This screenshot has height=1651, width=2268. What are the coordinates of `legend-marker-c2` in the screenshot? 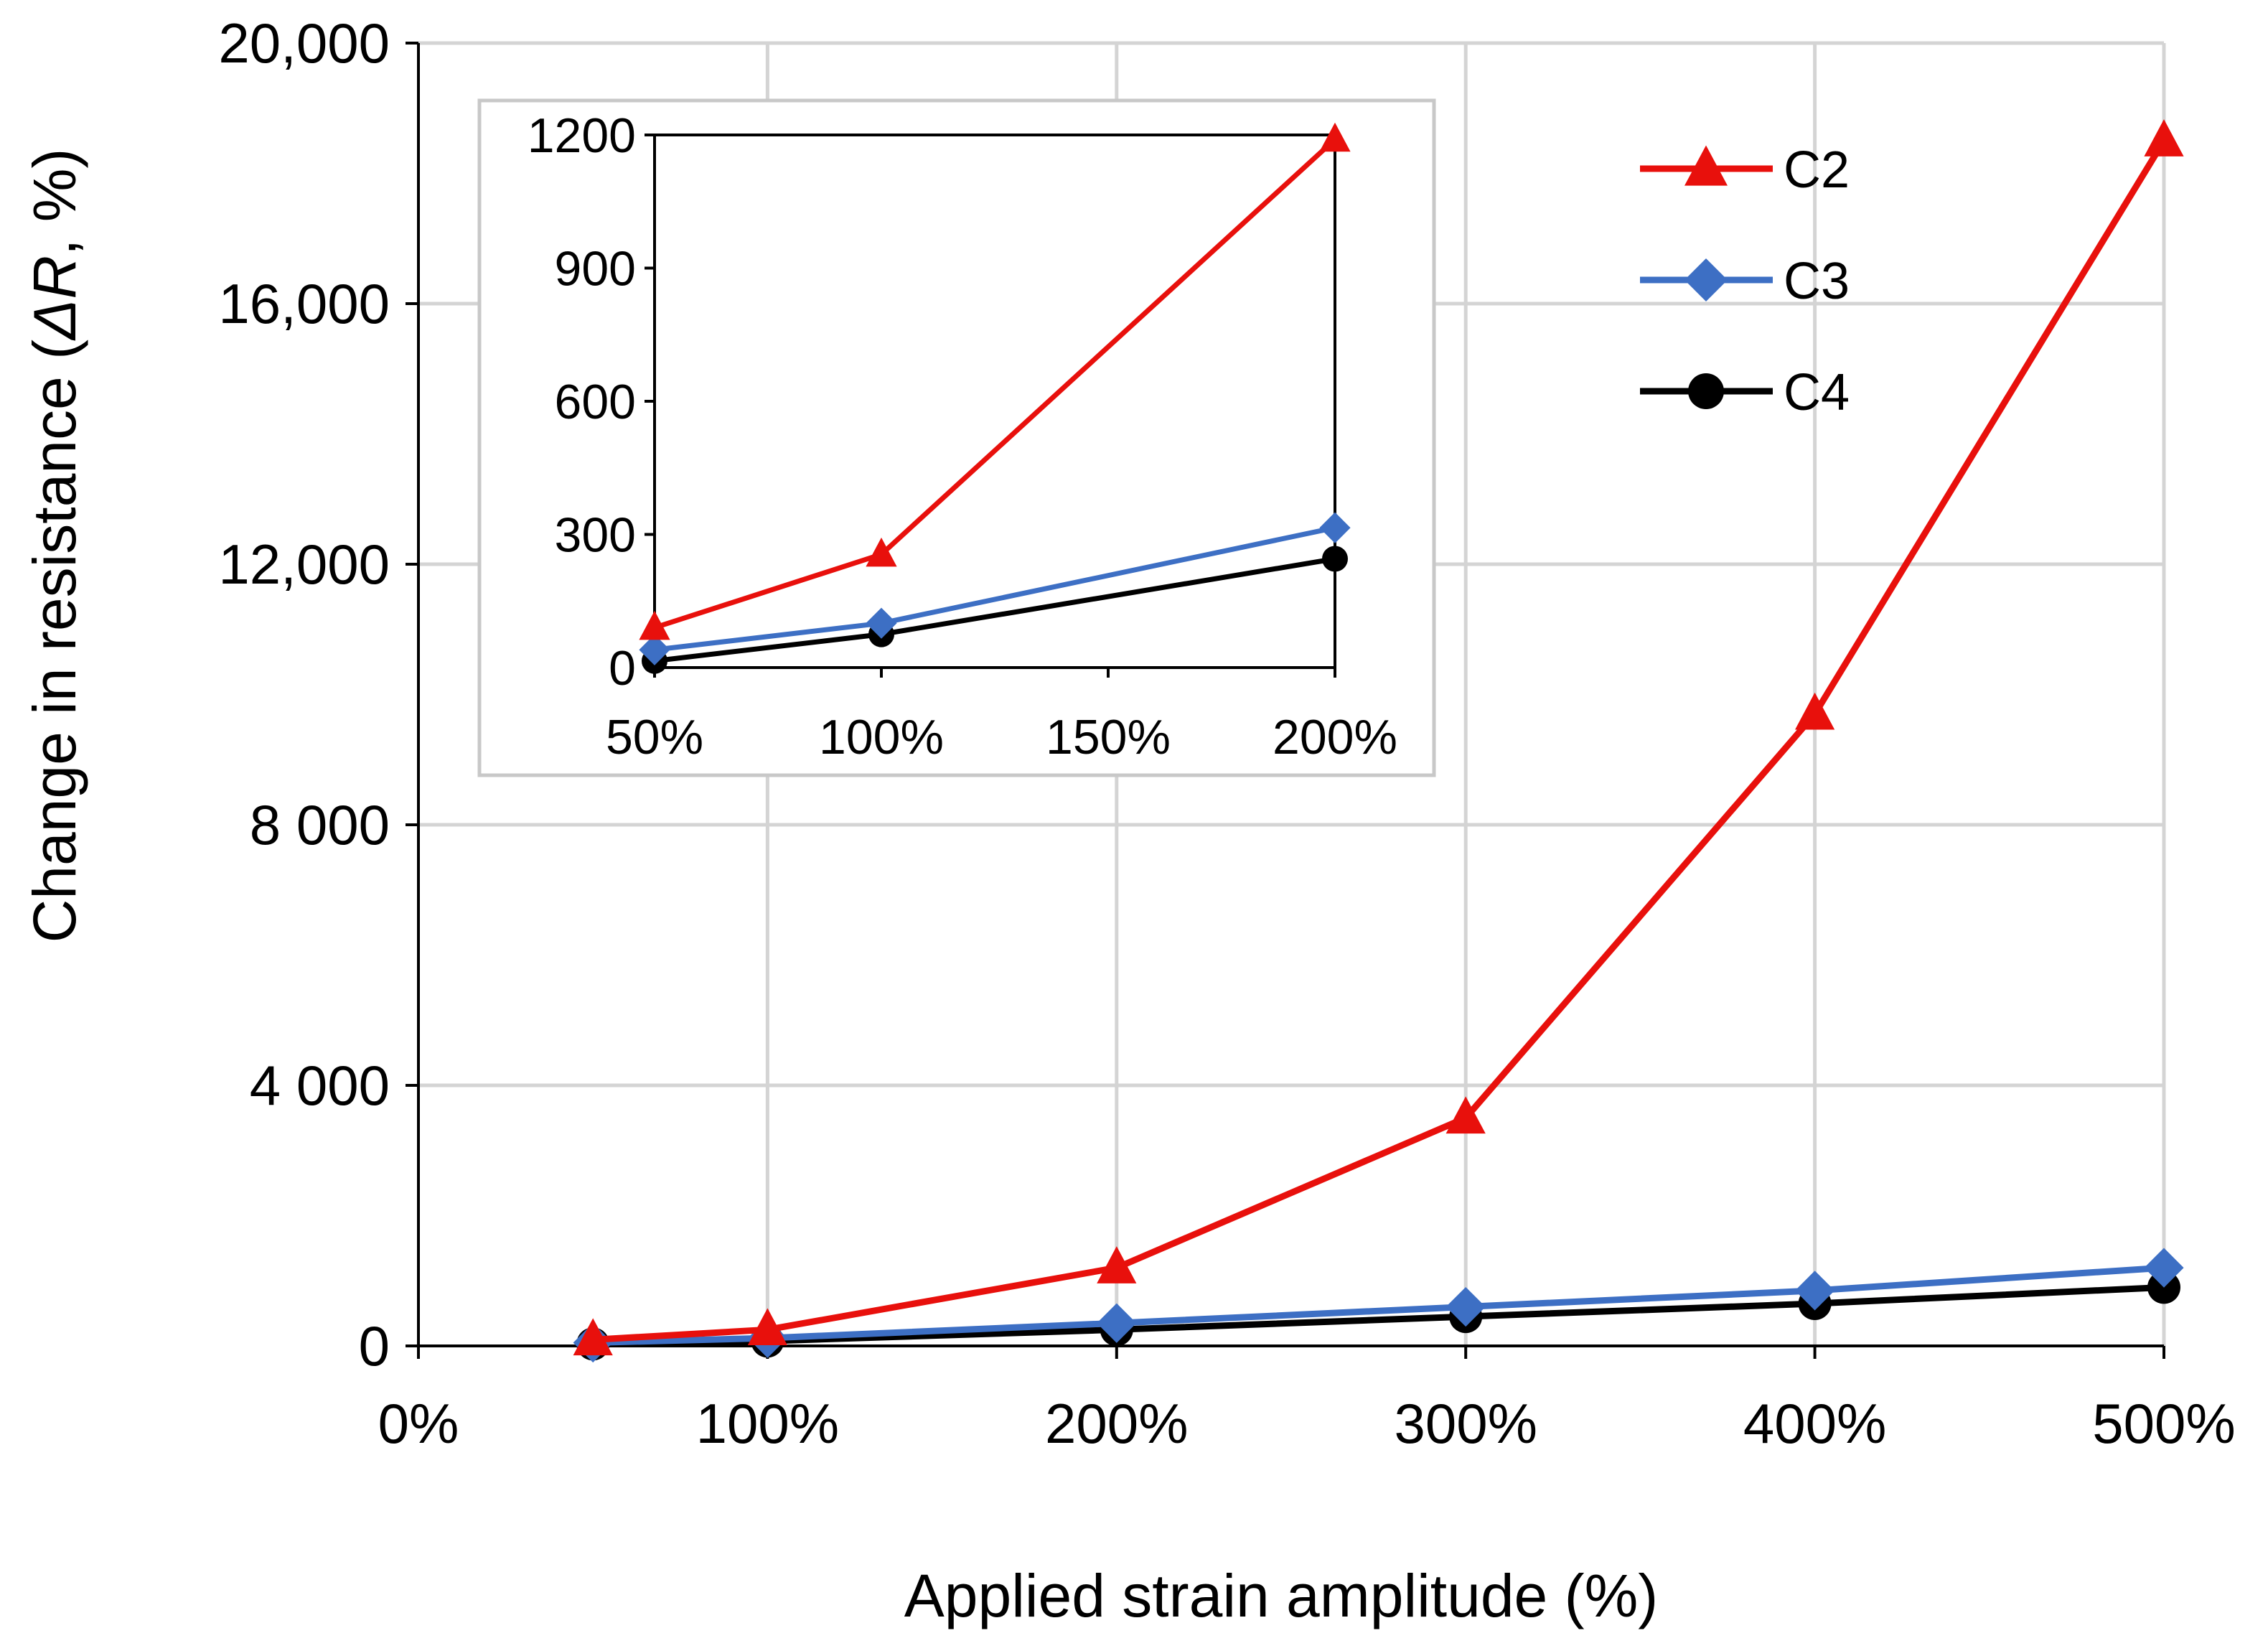 It's located at (1706, 165).